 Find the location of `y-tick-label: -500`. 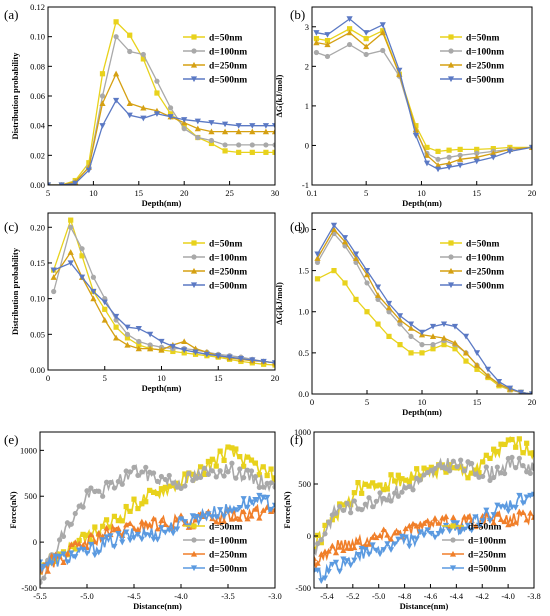

y-tick-label: -500 is located at coordinates (29, 588).